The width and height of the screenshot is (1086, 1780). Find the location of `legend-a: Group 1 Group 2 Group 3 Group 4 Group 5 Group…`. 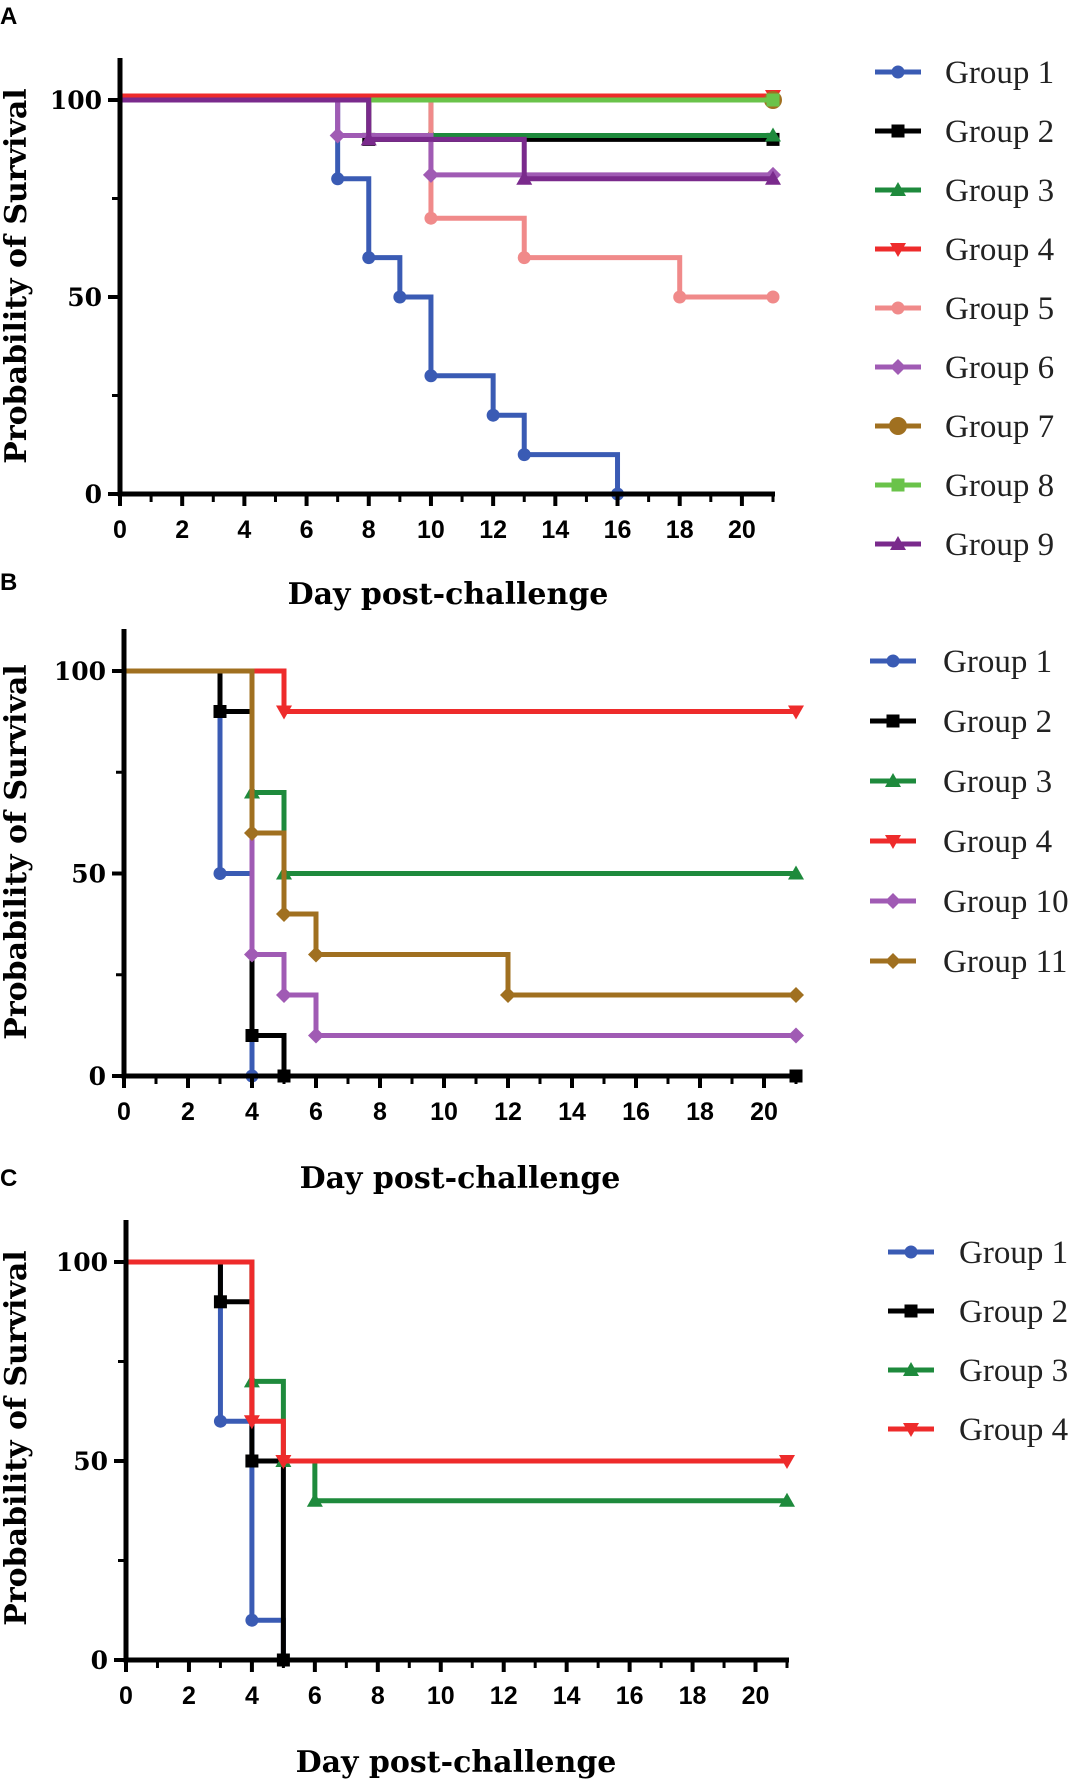

legend-a: Group 1 Group 2 Group 3 Group 4 Group 5 Group… is located at coordinates (964, 309).